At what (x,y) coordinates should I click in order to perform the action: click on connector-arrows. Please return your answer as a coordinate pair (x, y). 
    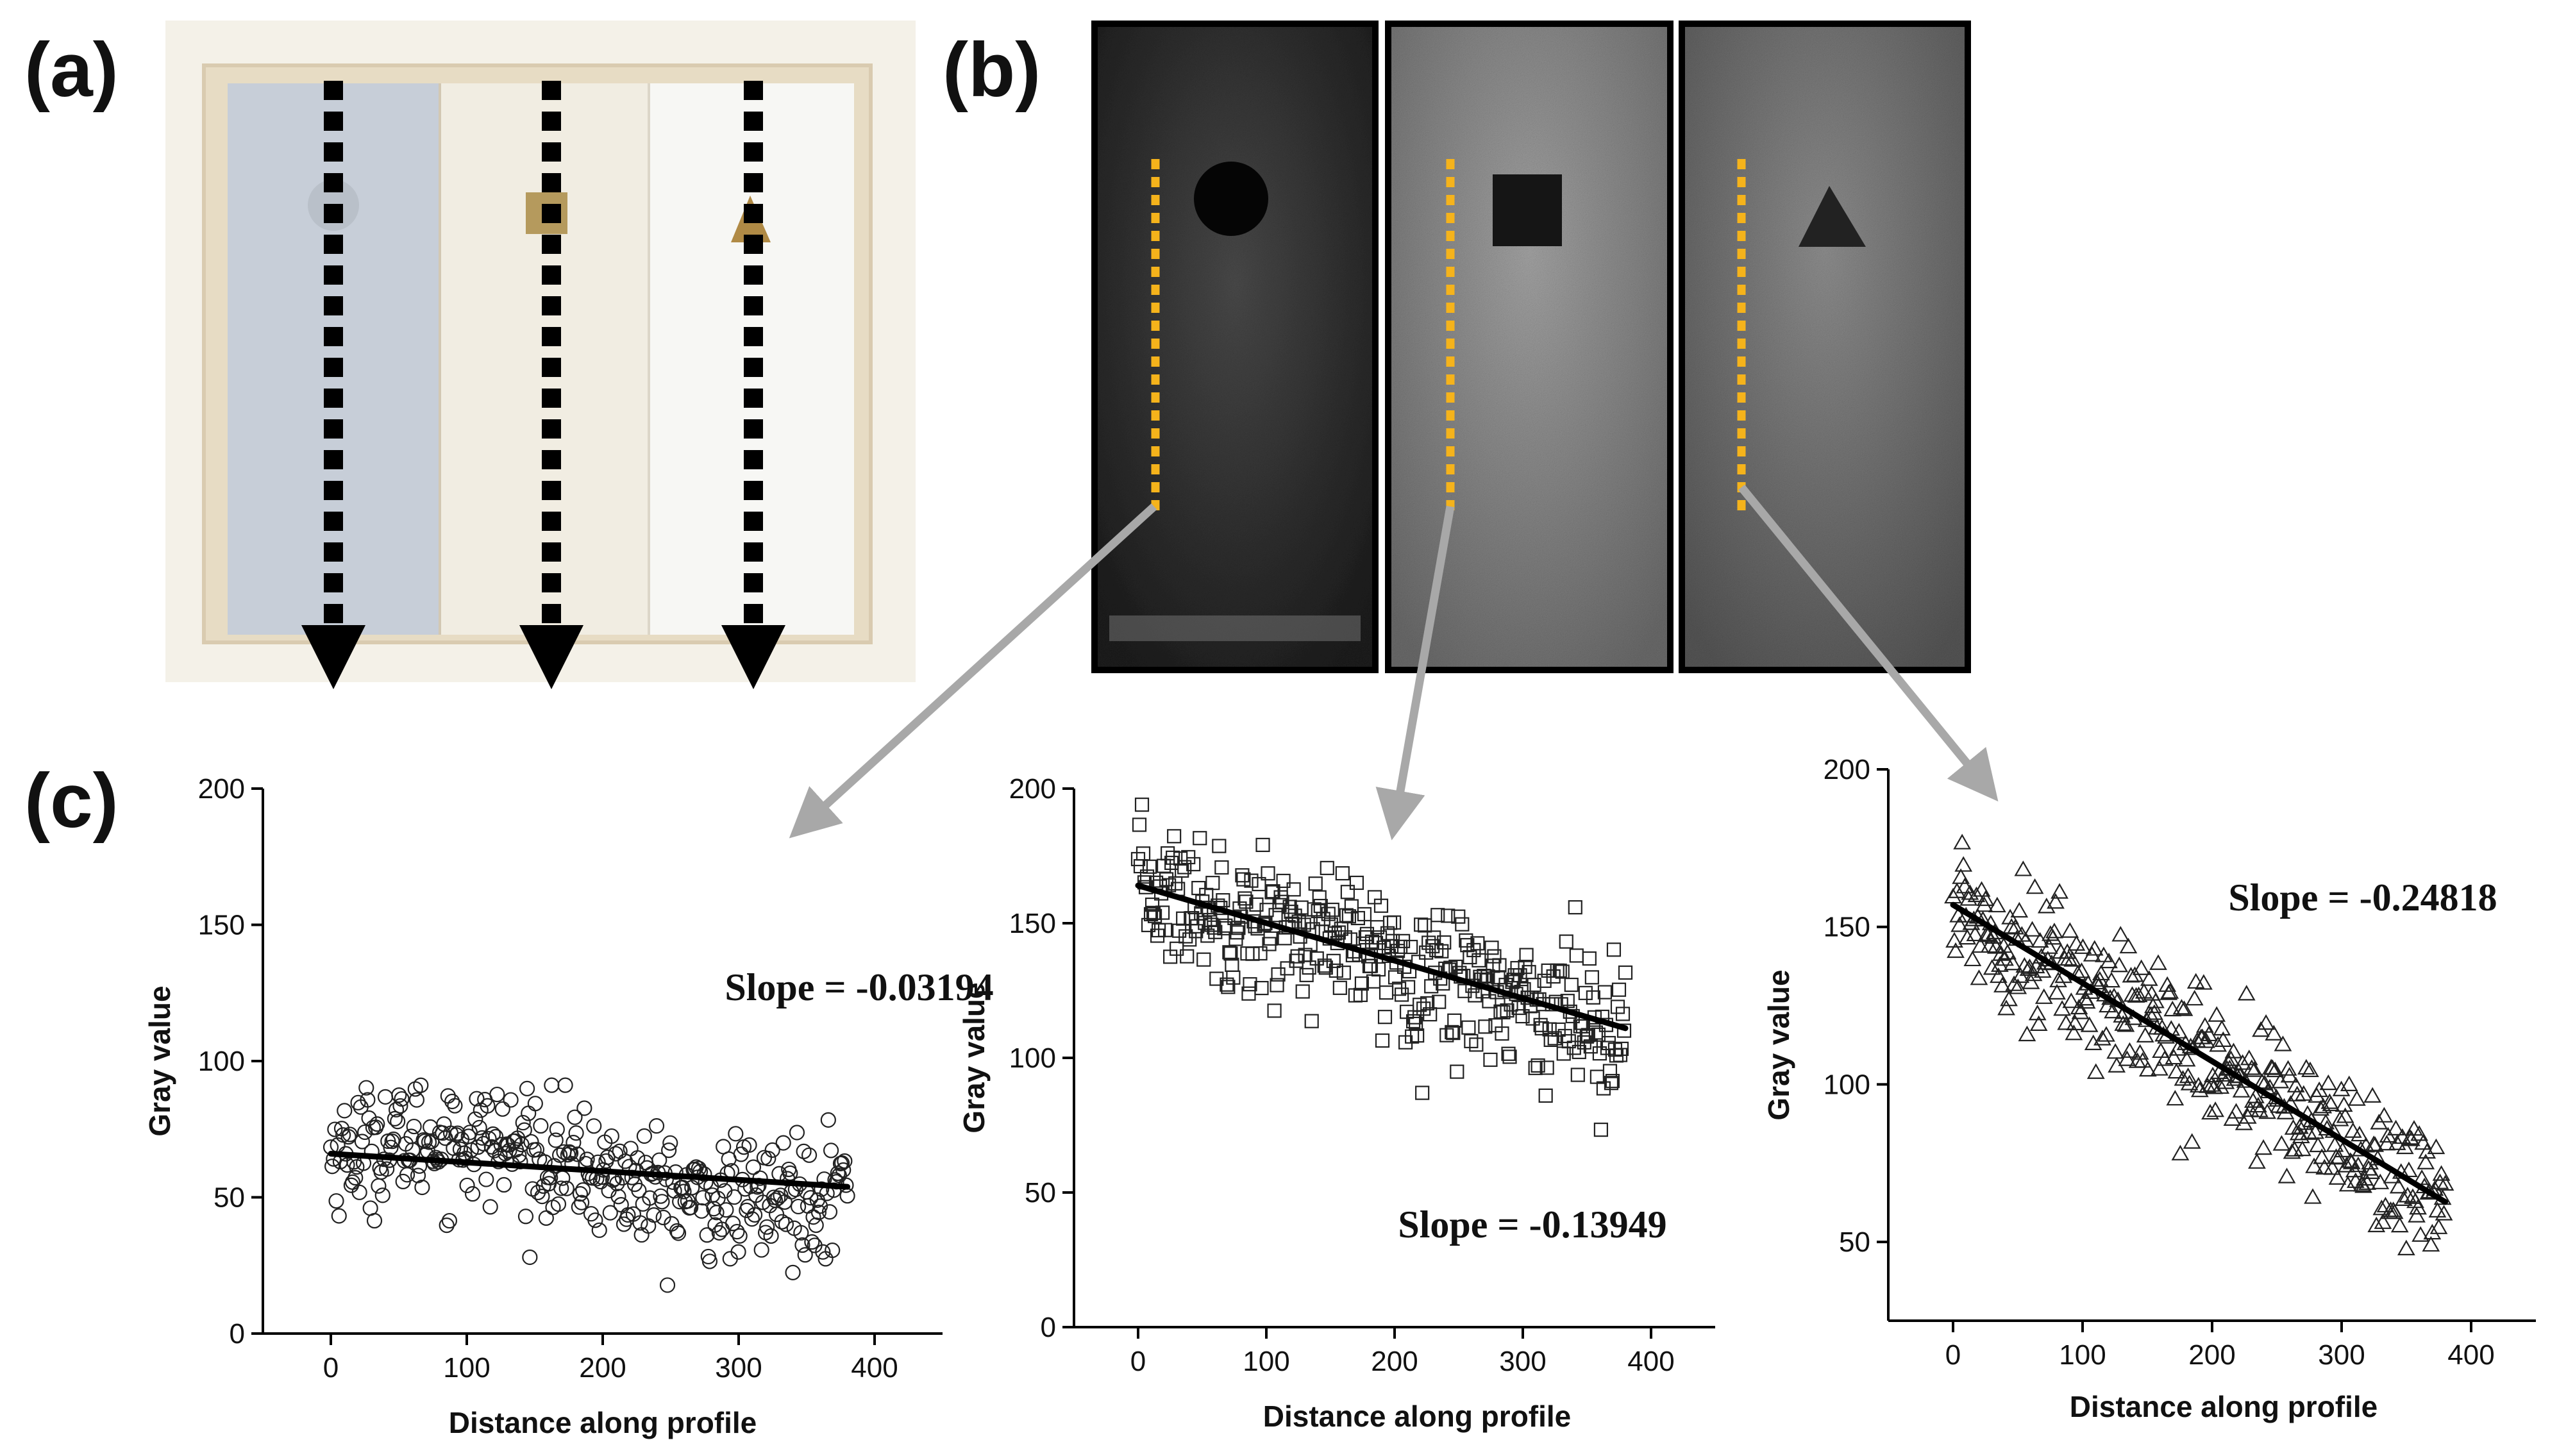
    Looking at the image, I should click on (1394, 663).